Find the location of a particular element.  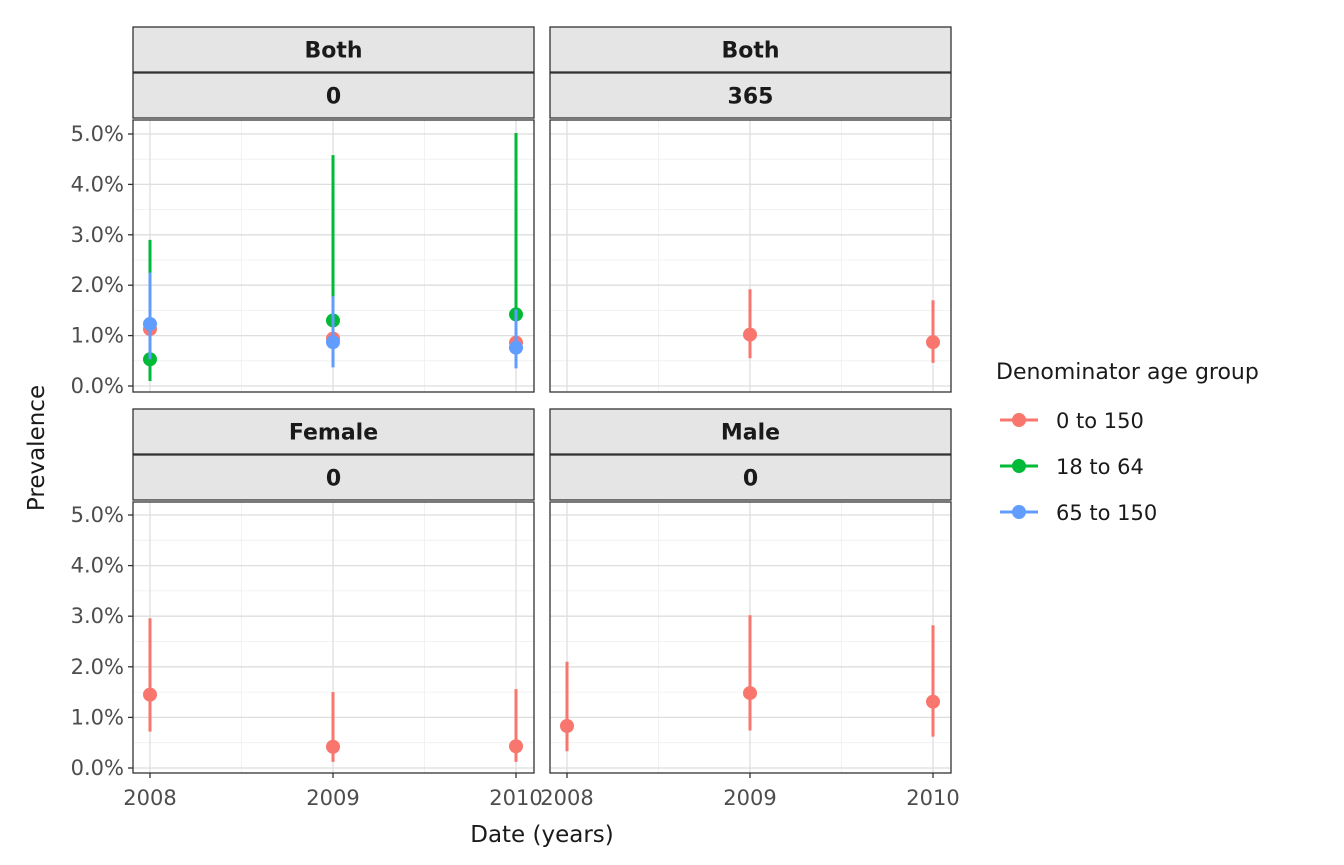

facet-strip-label: Female is located at coordinates (333, 433).